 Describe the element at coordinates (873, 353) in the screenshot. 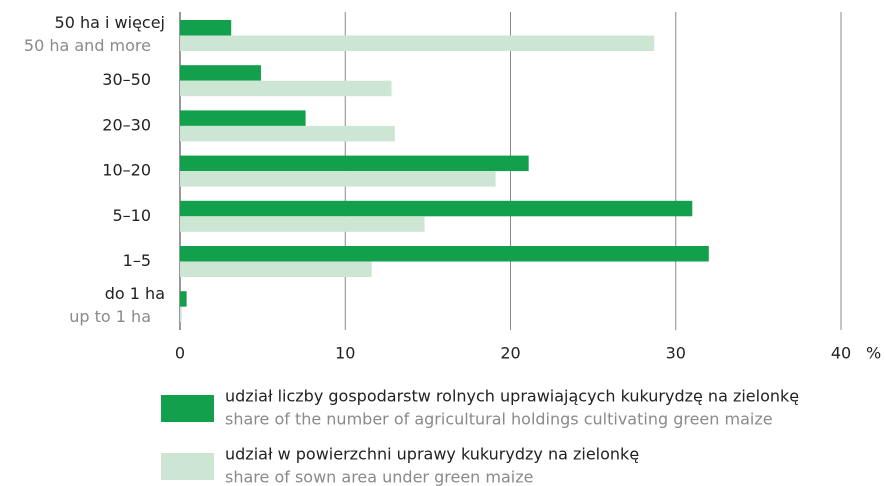

I see `axis-unit: %` at that location.